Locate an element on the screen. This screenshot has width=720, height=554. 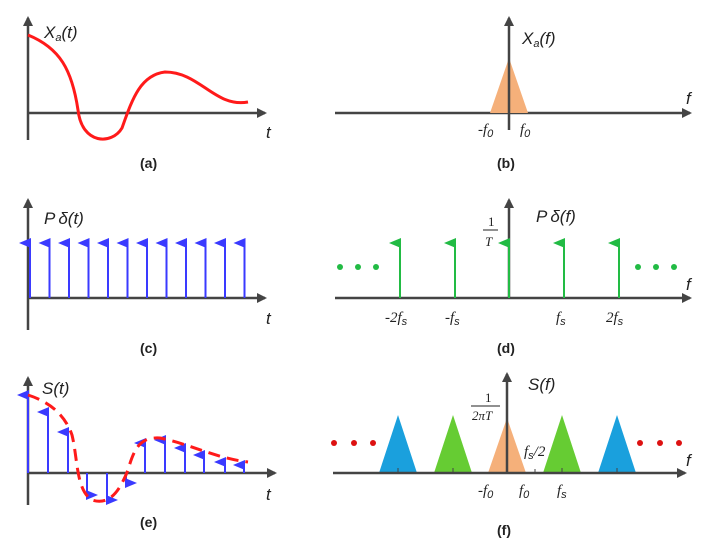
svg-text: Xa(f) is located at coordinates (538, 39).